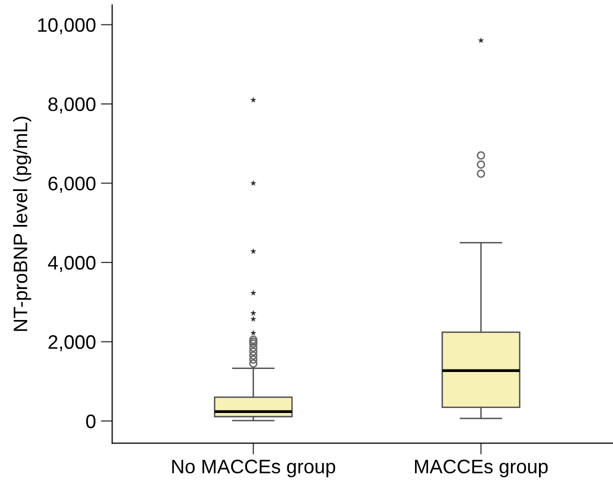 This screenshot has height=487, width=613. I want to click on y-axis-title: NT-proBNP level (pg/mL), so click(22, 223).